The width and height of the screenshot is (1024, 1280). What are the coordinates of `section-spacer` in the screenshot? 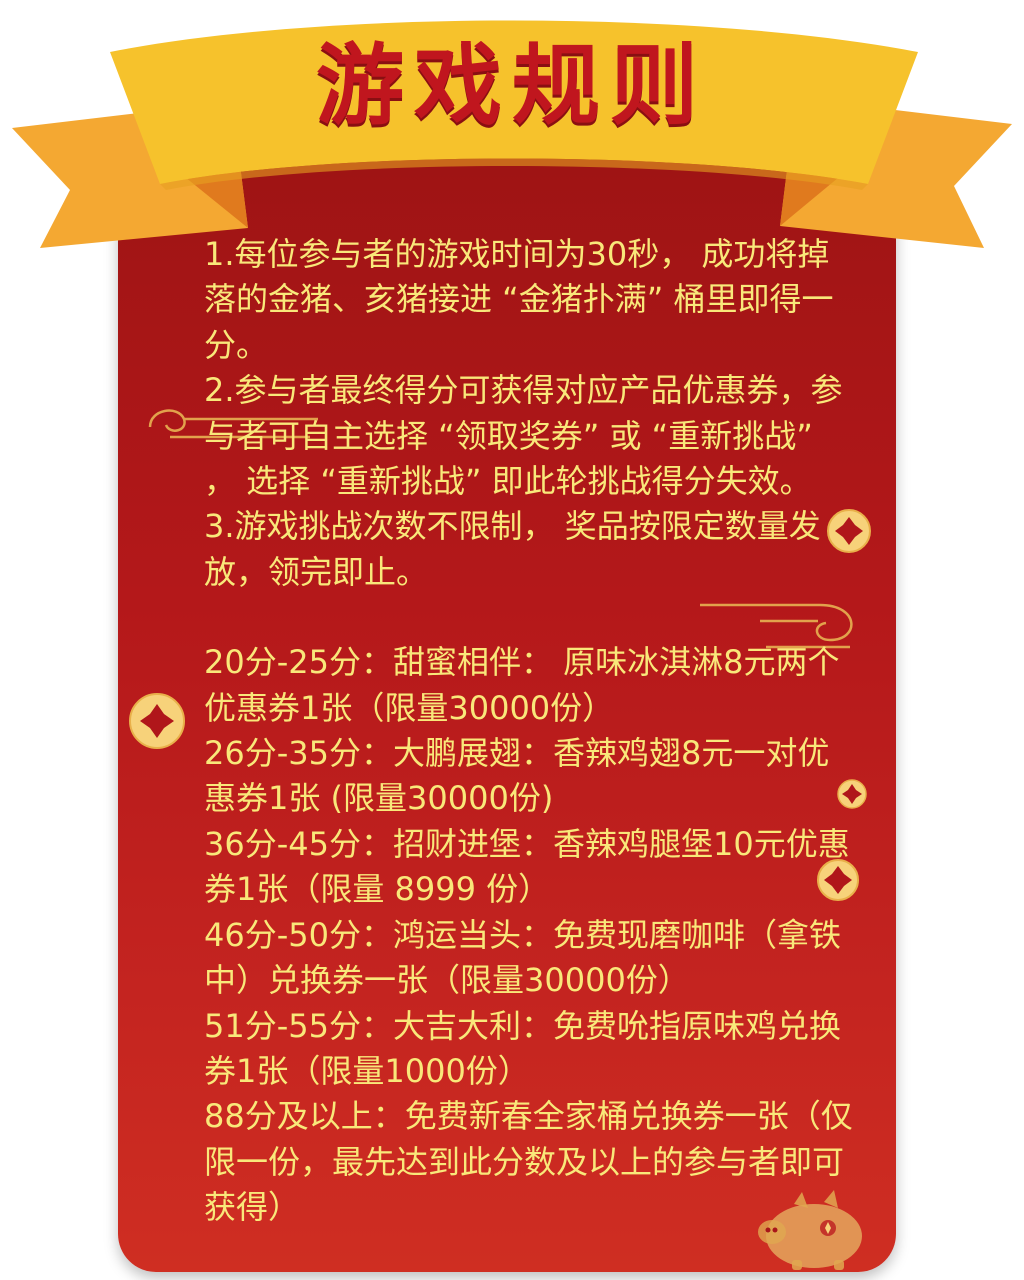 It's located at (529, 617).